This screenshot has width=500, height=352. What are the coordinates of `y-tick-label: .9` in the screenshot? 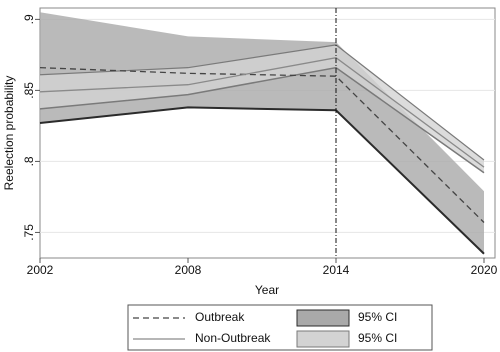 It's located at (29, 19).